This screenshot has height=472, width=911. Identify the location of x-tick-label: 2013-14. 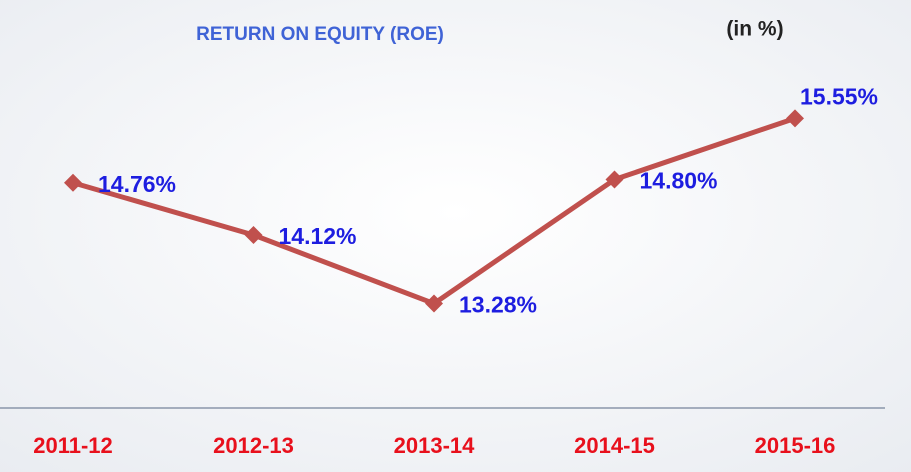
(435, 445).